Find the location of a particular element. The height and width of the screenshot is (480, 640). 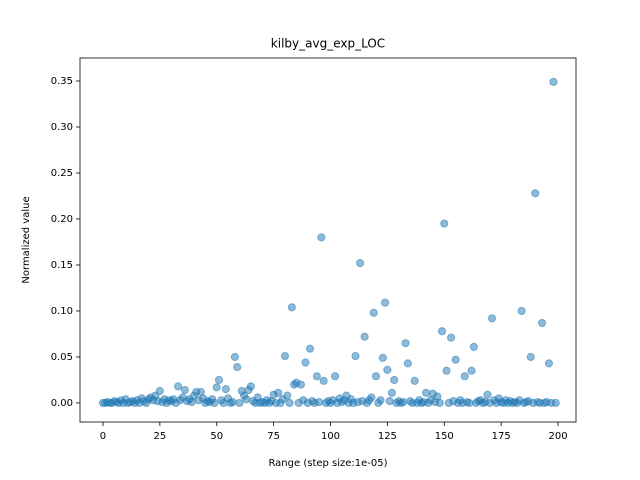

y-tick-label: 0.20 is located at coordinates (62, 219).